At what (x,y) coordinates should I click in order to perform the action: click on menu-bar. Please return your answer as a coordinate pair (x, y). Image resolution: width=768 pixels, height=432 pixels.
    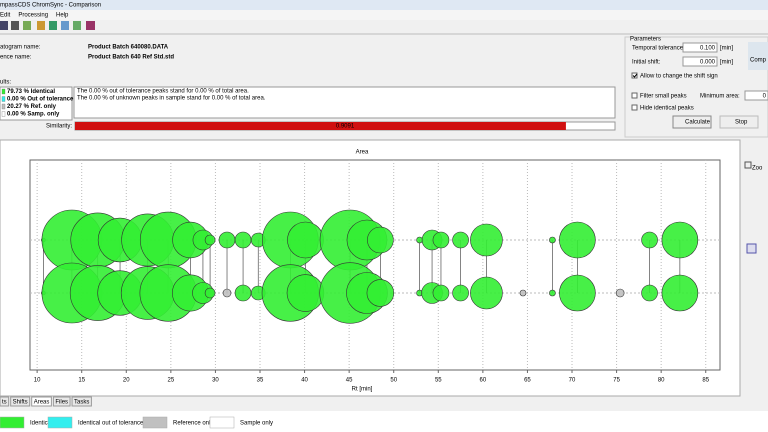
    Looking at the image, I should click on (384, 15).